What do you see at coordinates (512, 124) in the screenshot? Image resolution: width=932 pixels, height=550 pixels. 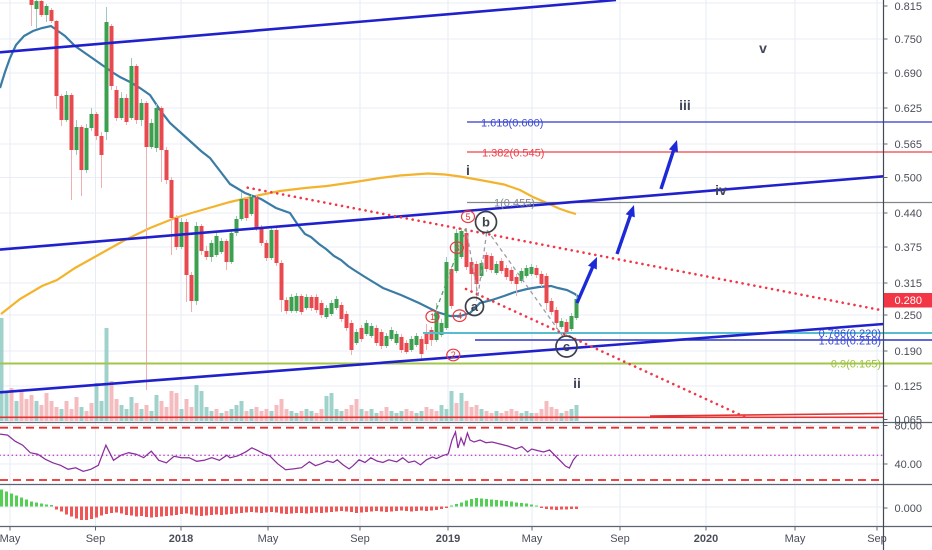 I see `svg-text: 1.618(0.600)` at bounding box center [512, 124].